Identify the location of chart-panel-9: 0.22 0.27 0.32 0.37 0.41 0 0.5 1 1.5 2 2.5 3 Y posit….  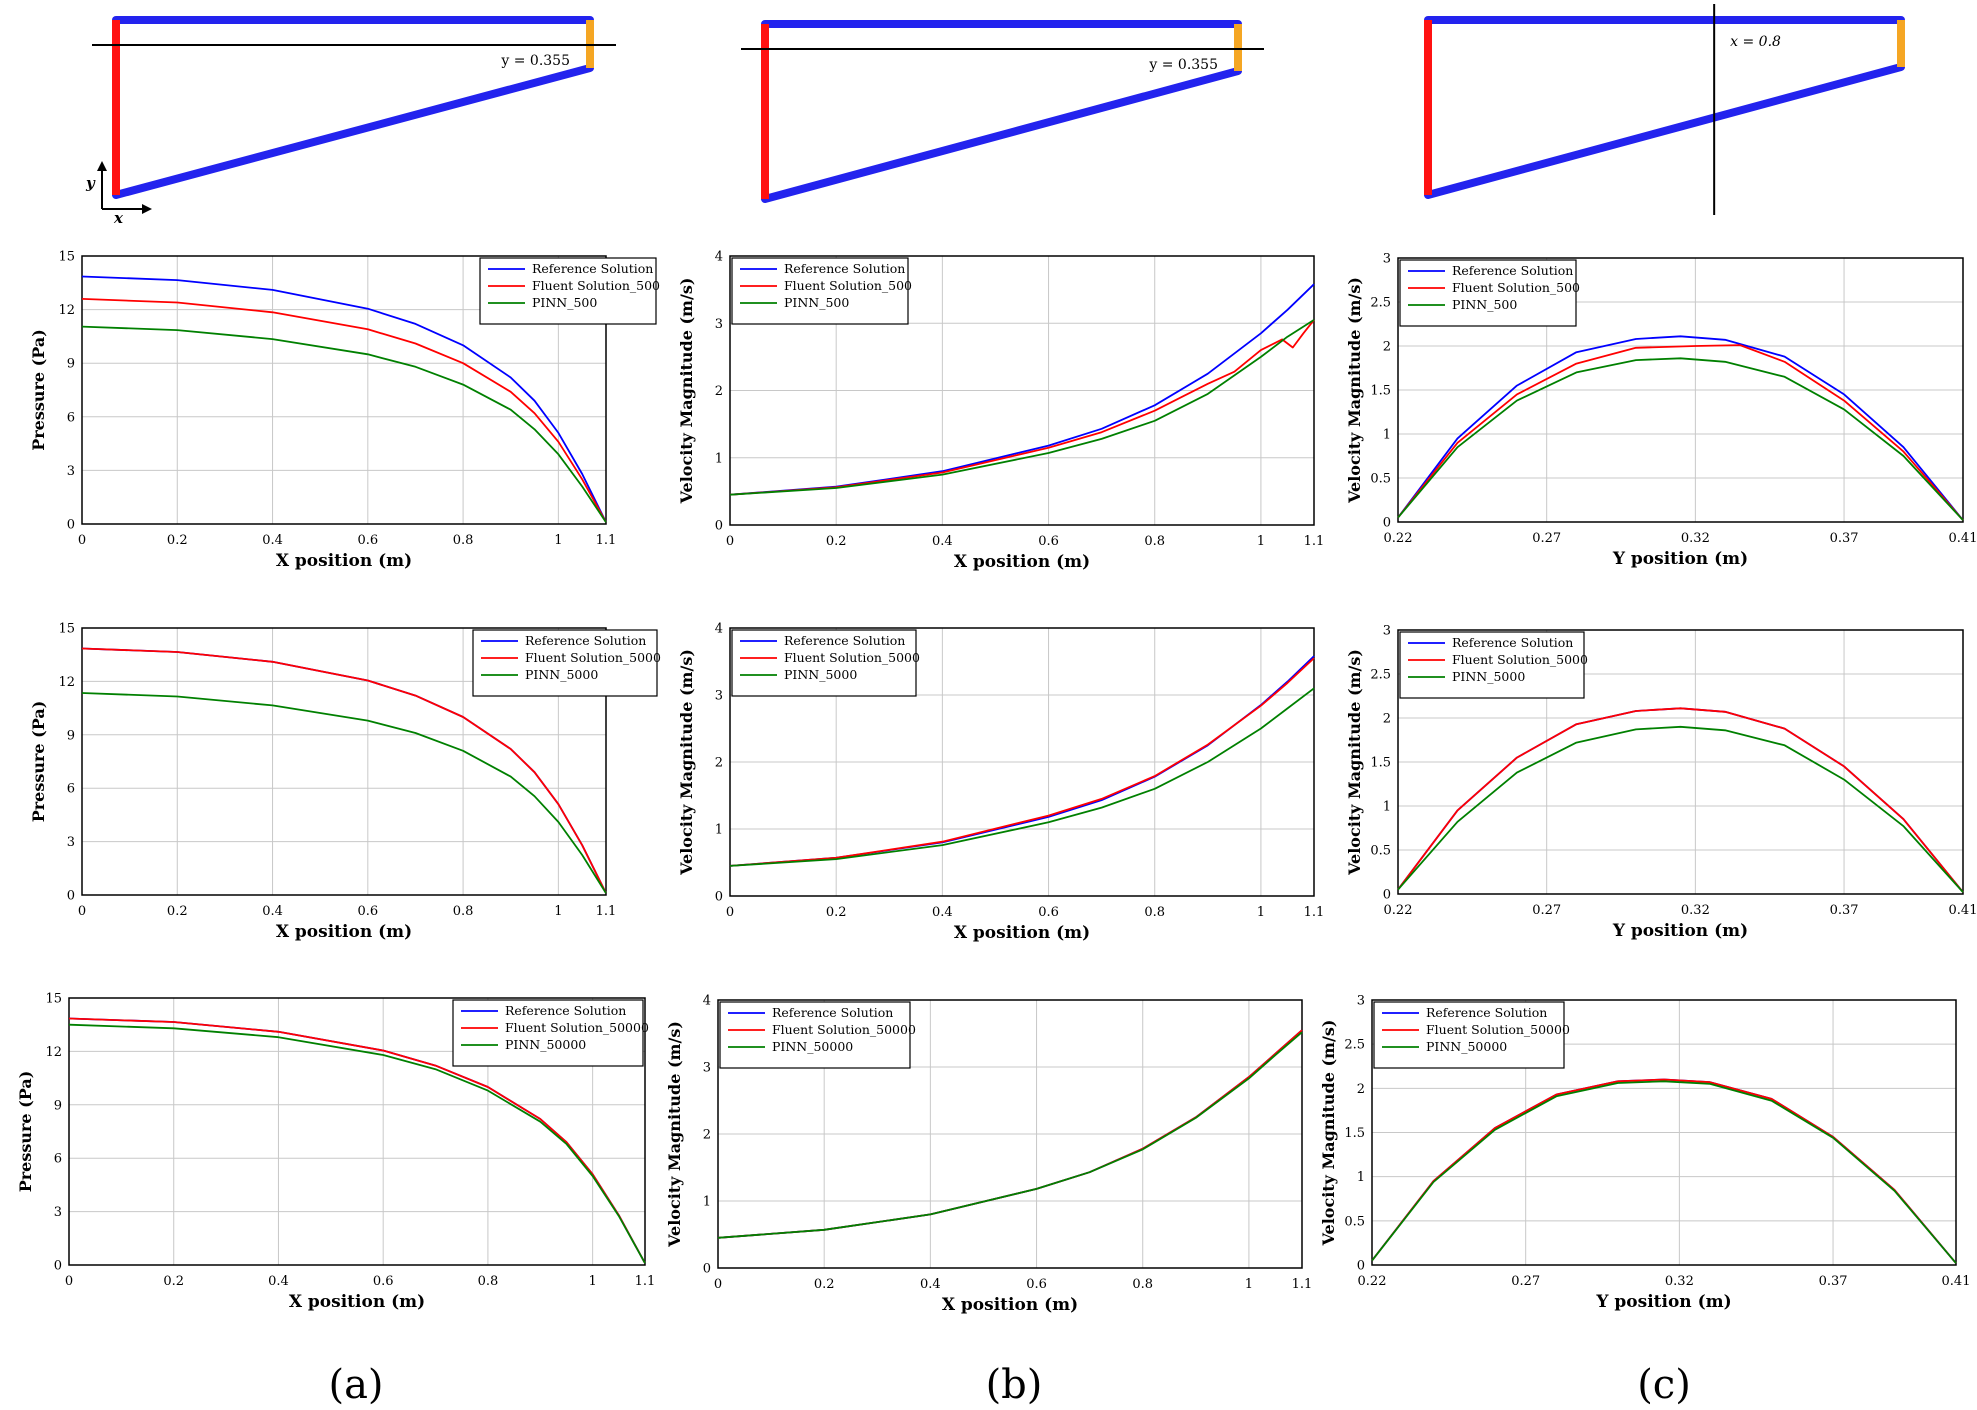
(1644, 1153).